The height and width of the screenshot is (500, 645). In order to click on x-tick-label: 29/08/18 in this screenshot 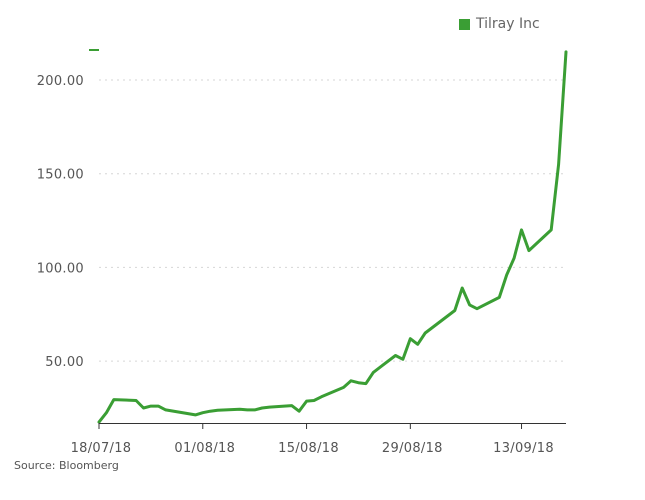, I will do `click(412, 448)`.